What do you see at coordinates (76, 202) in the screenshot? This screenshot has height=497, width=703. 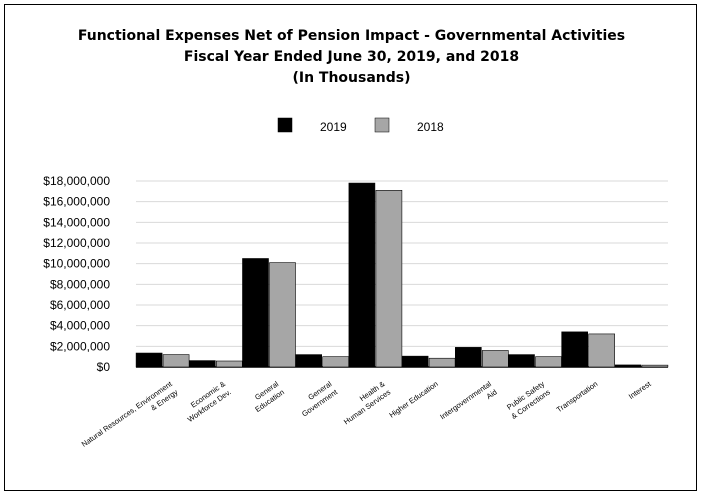 I see `y-tick-label: $16,000,000` at bounding box center [76, 202].